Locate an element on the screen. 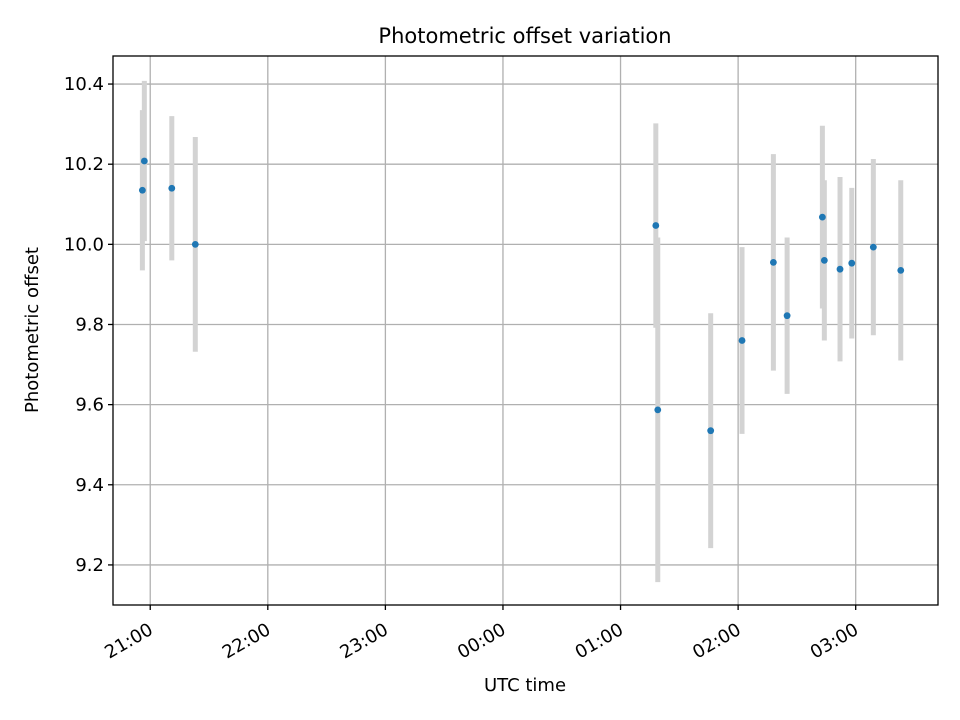  y-tick-label: 10.4 is located at coordinates (84, 84).